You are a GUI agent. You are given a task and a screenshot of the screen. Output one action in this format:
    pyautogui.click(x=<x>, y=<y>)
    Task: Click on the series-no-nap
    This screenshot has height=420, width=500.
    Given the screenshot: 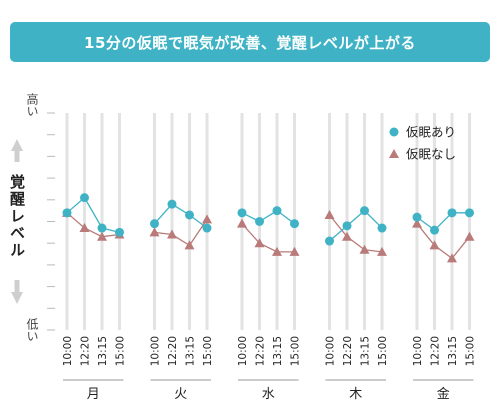 What is the action you would take?
    pyautogui.click(x=268, y=235)
    